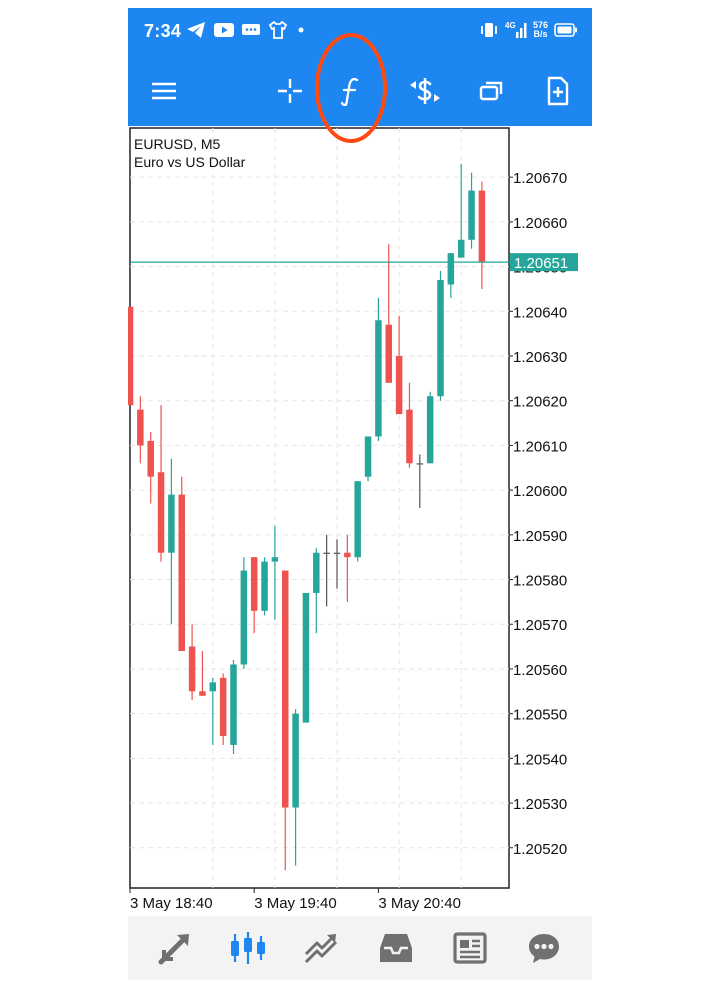 The image size is (720, 981). I want to click on price-label-bg, so click(544, 262).